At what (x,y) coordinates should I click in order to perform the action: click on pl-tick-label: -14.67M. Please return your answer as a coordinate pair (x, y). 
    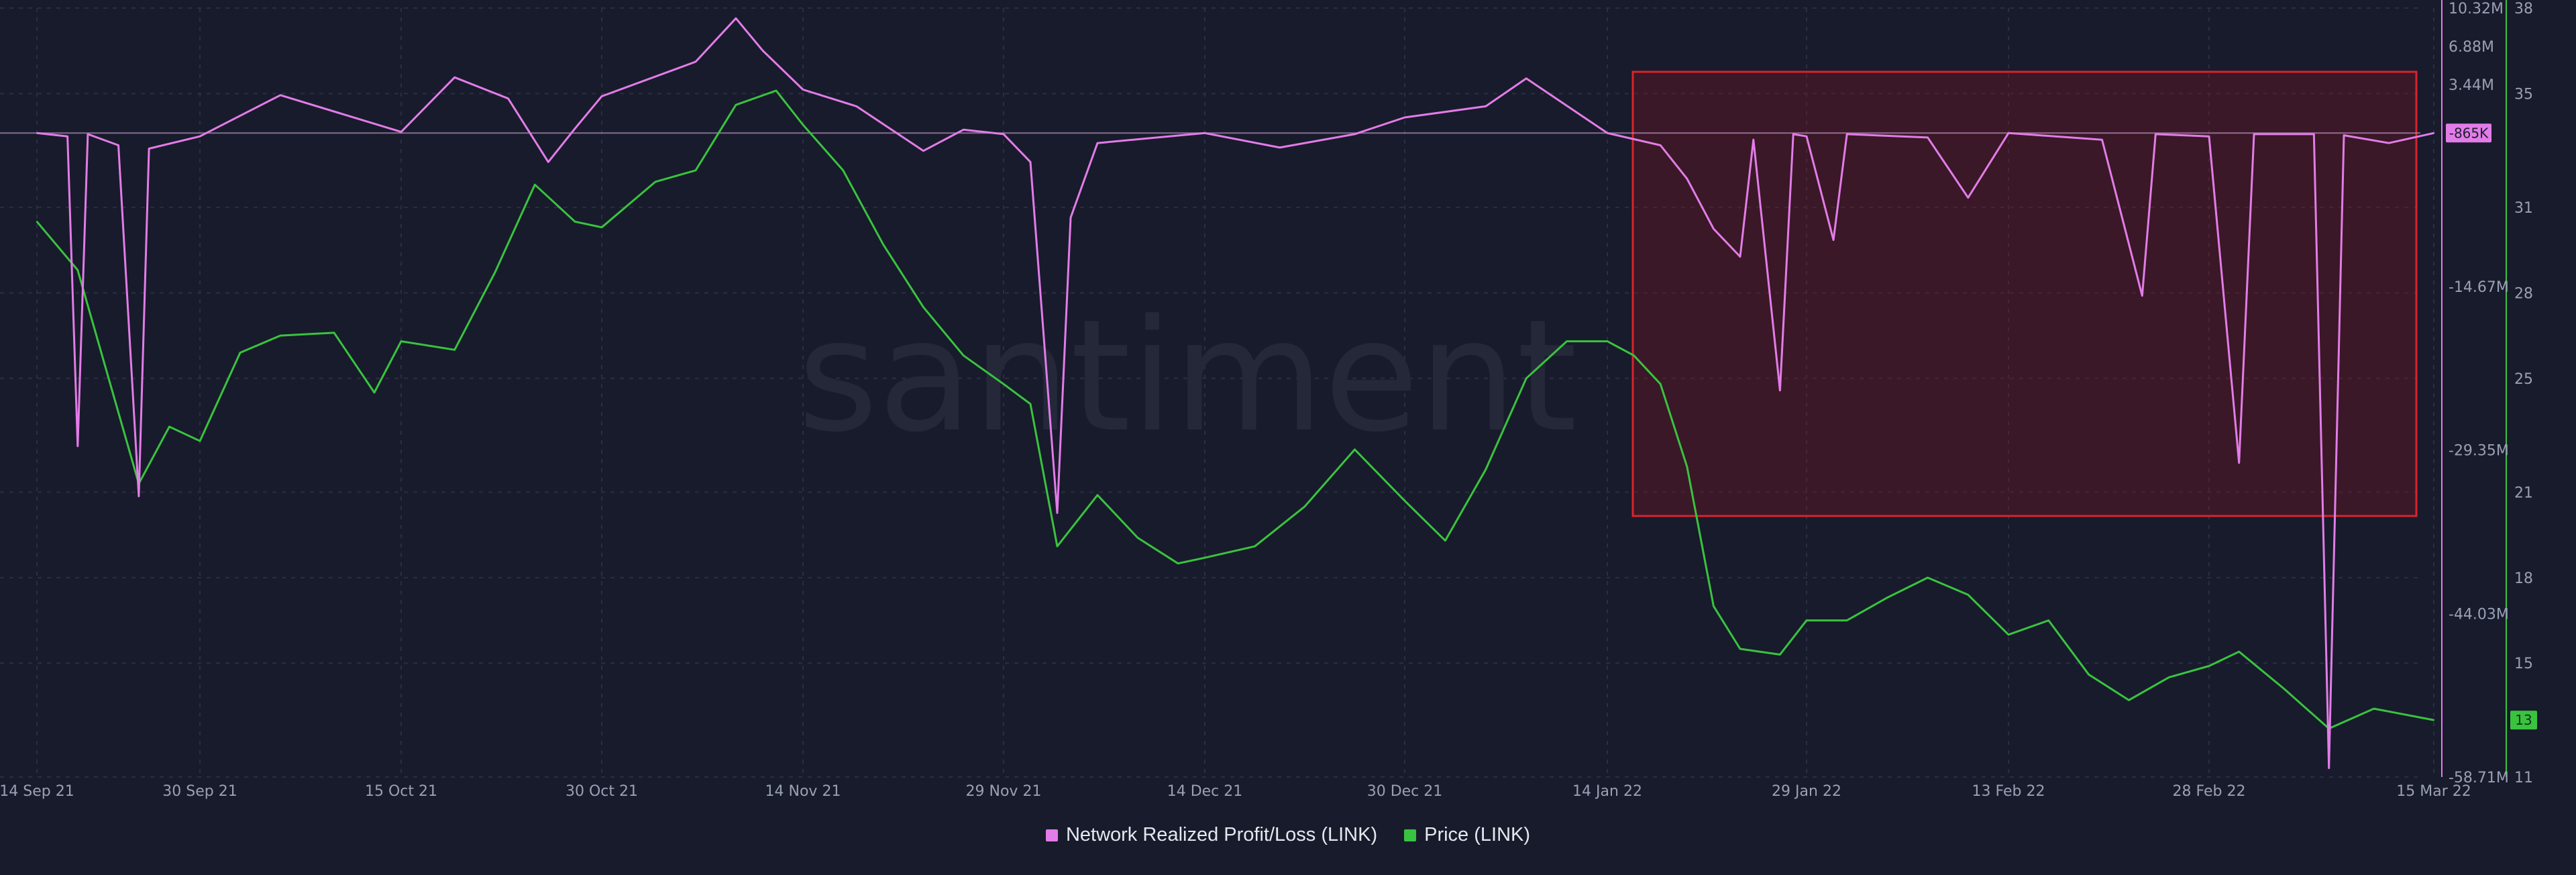
    Looking at the image, I should click on (2479, 287).